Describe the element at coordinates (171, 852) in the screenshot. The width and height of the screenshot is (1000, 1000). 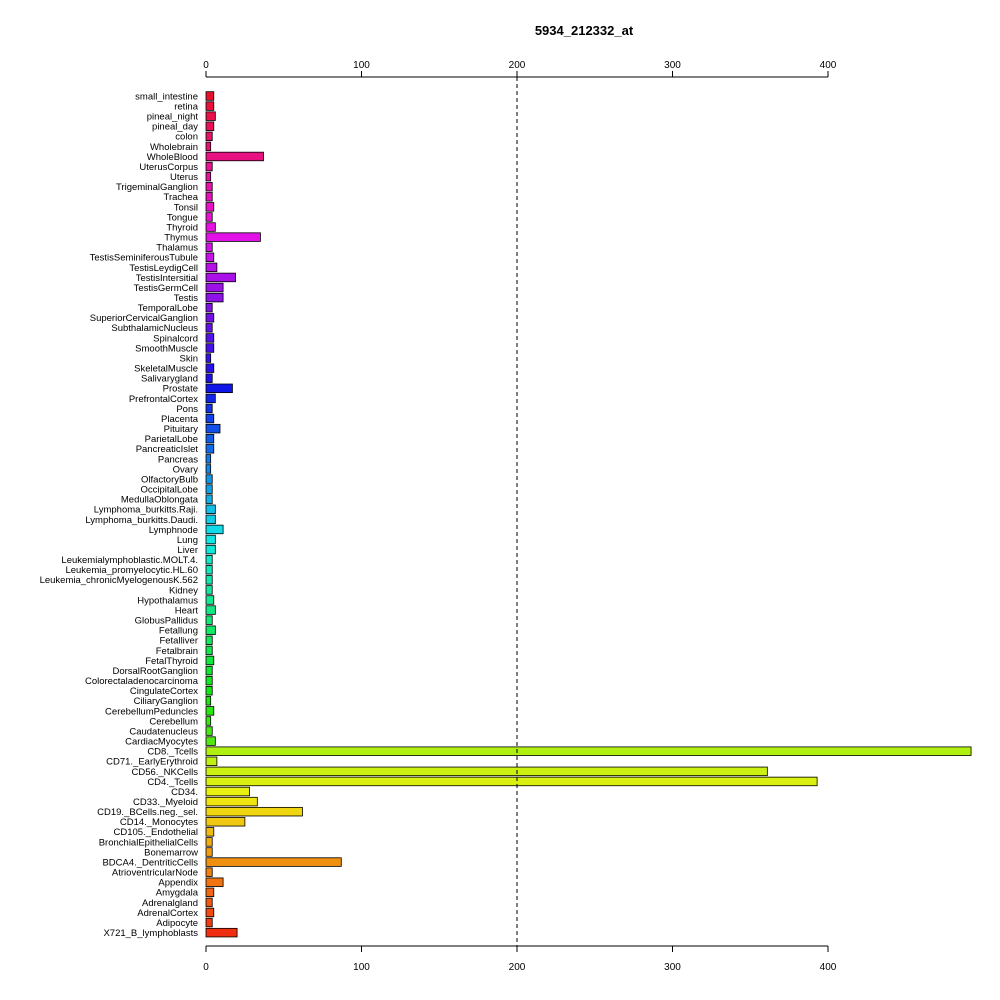
I see `category-label: Bonemarrow` at that location.